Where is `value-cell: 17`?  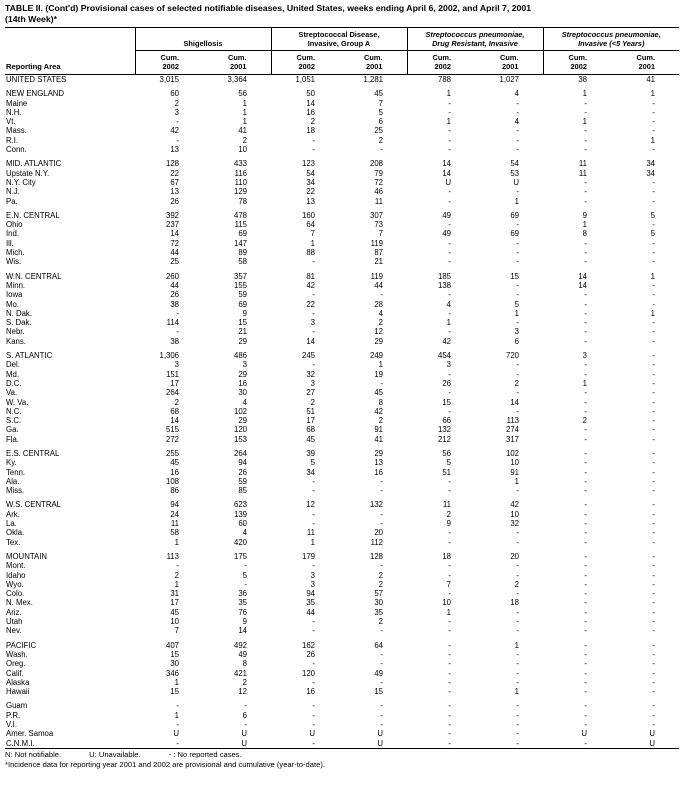
value-cell: 17 is located at coordinates (310, 421).